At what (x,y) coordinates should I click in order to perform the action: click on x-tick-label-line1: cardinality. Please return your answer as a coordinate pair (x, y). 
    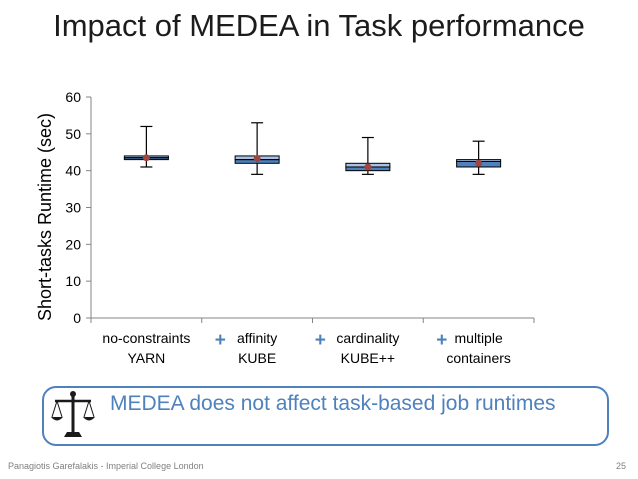
    Looking at the image, I should click on (367, 338).